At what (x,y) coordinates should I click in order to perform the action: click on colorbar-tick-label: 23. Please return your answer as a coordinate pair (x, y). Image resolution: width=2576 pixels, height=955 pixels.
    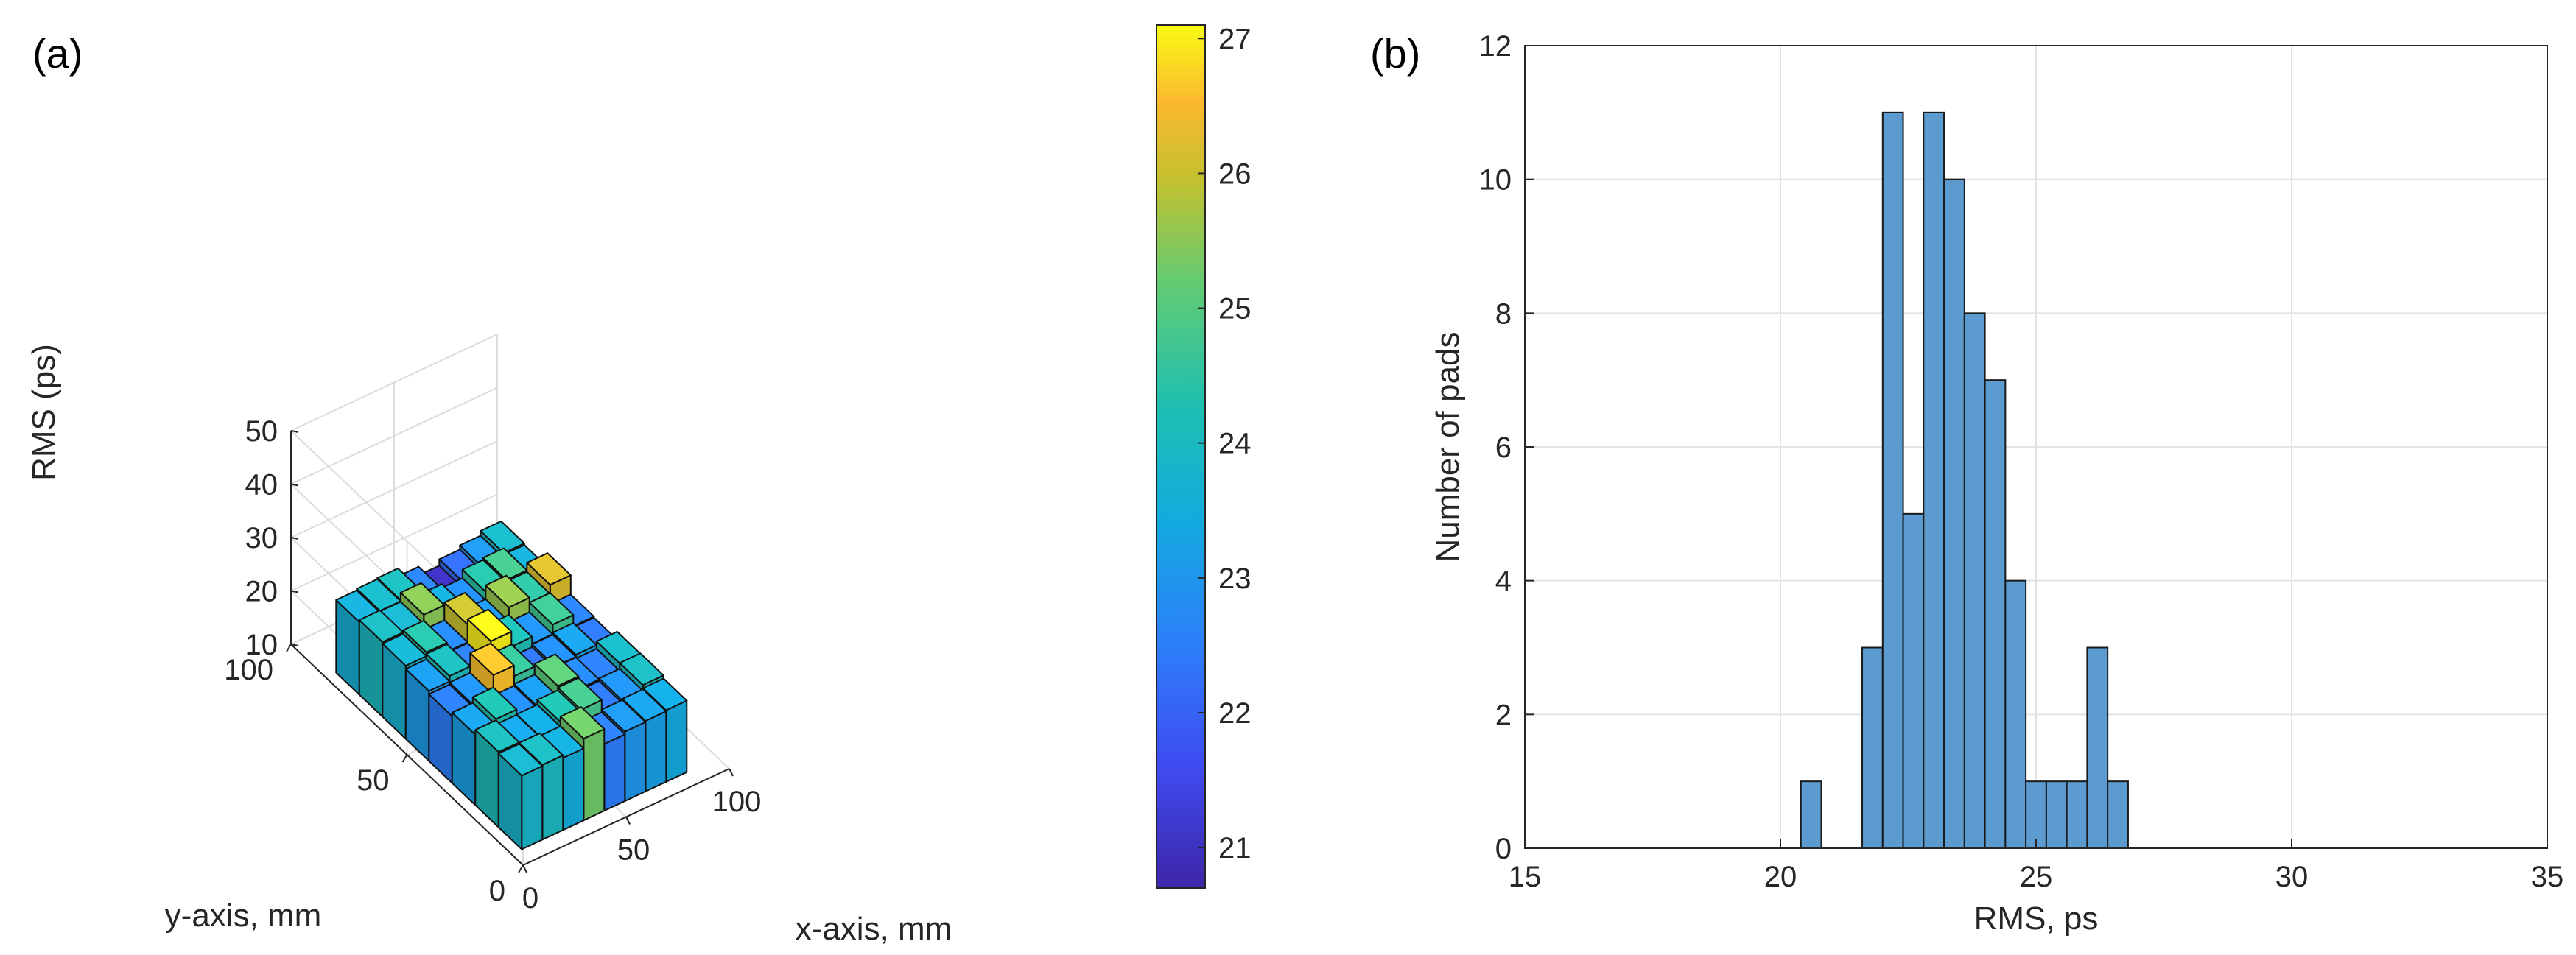
    Looking at the image, I should click on (1235, 579).